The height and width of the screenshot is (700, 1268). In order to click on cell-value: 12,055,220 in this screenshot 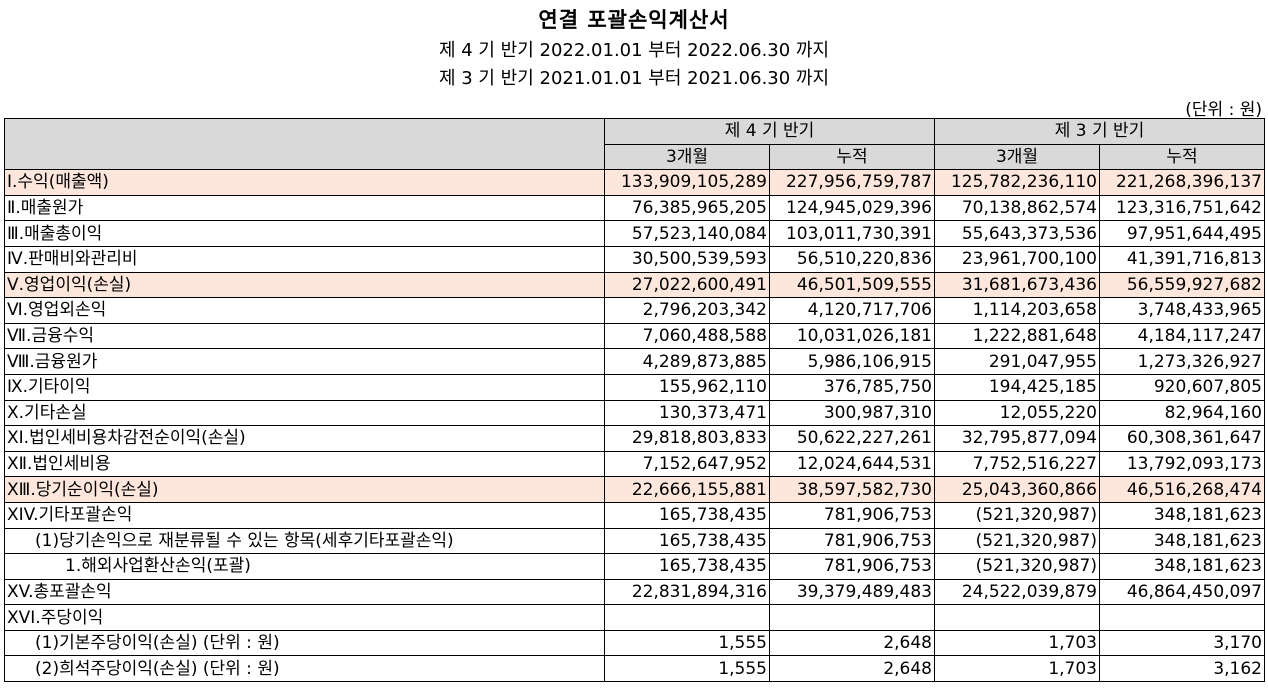, I will do `click(1017, 413)`.